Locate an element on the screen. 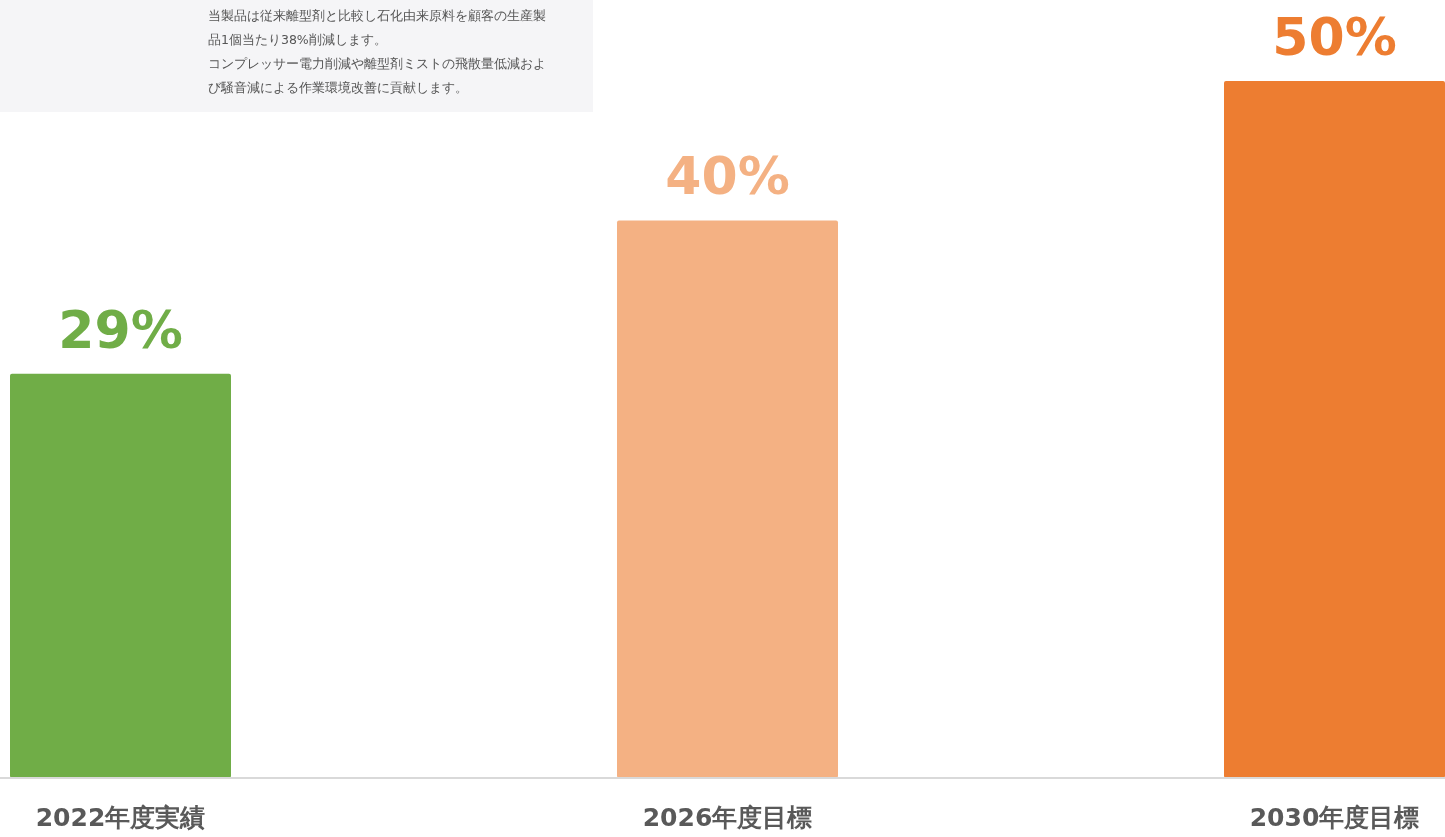  data-label: 29% is located at coordinates (120, 329).